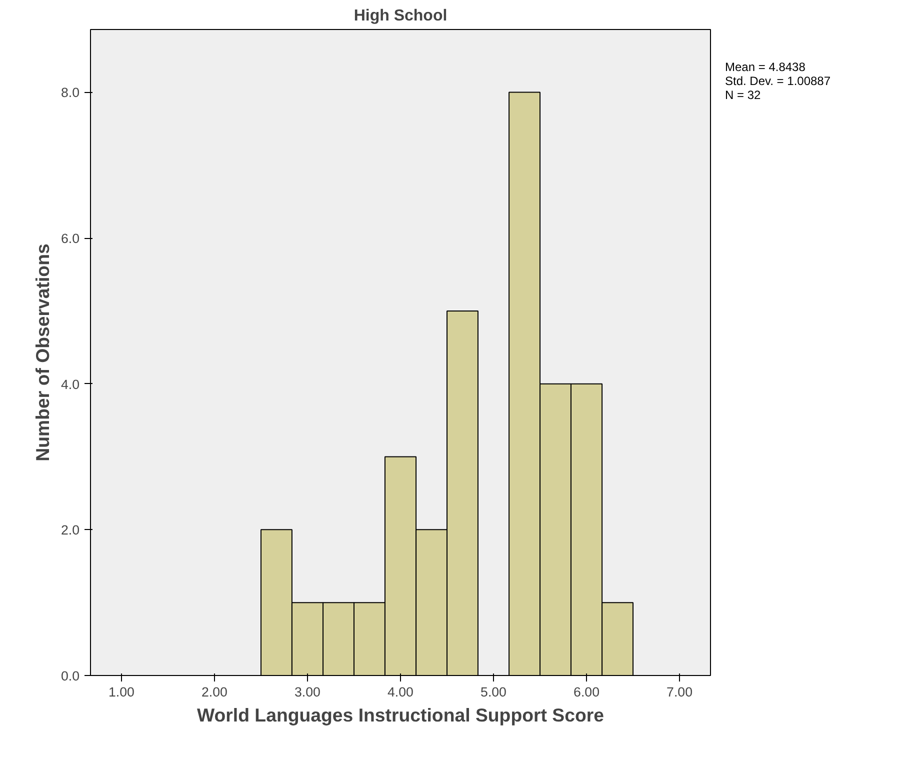  What do you see at coordinates (70, 384) in the screenshot?
I see `y-tick-label: 4.0` at bounding box center [70, 384].